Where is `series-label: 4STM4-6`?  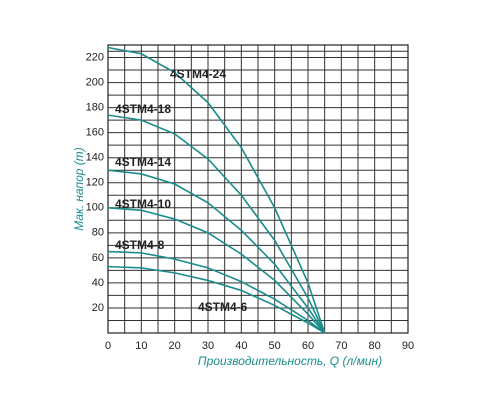 series-label: 4STM4-6 is located at coordinates (223, 307).